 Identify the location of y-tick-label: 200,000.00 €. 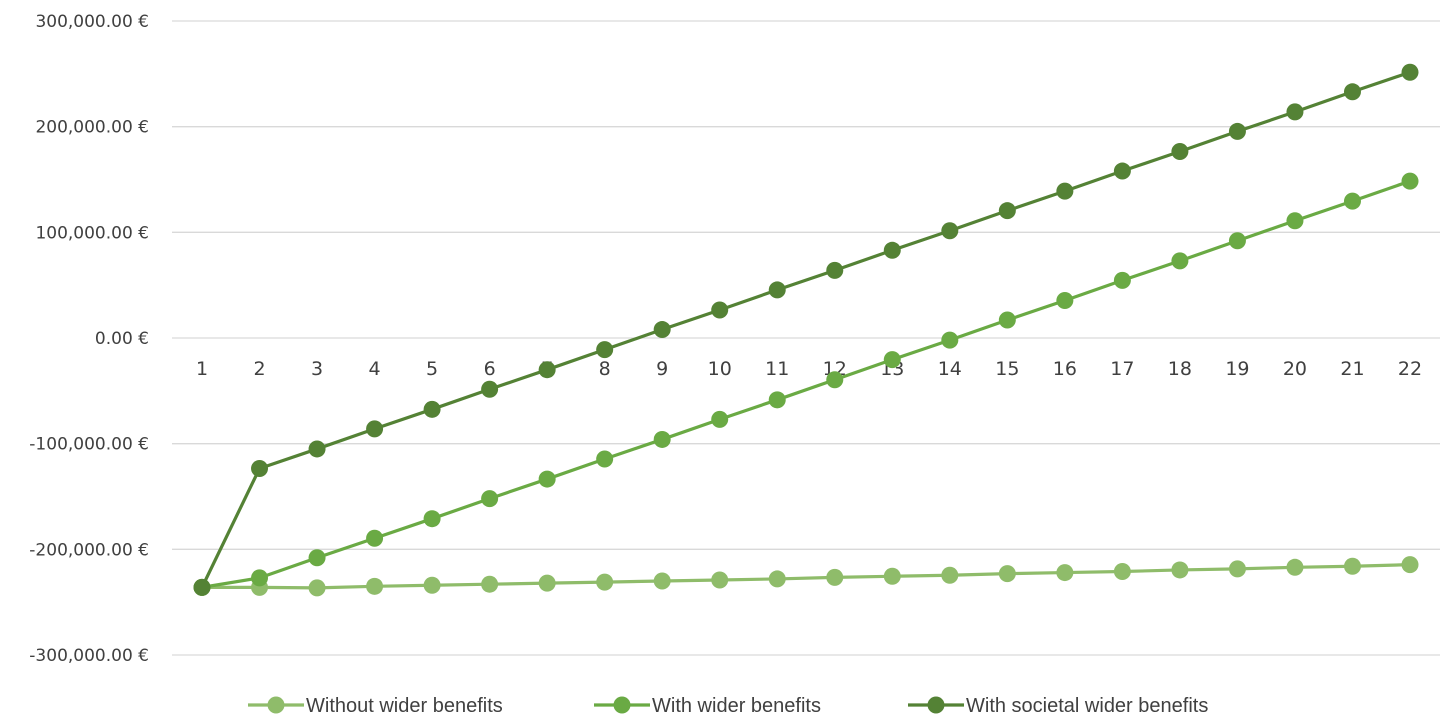
(92, 128).